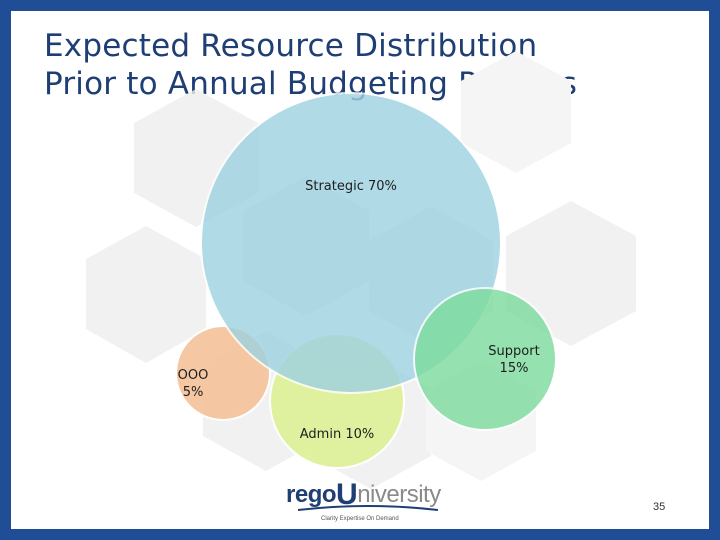  Describe the element at coordinates (193, 384) in the screenshot. I see `label-ooo: OOO 5%` at that location.